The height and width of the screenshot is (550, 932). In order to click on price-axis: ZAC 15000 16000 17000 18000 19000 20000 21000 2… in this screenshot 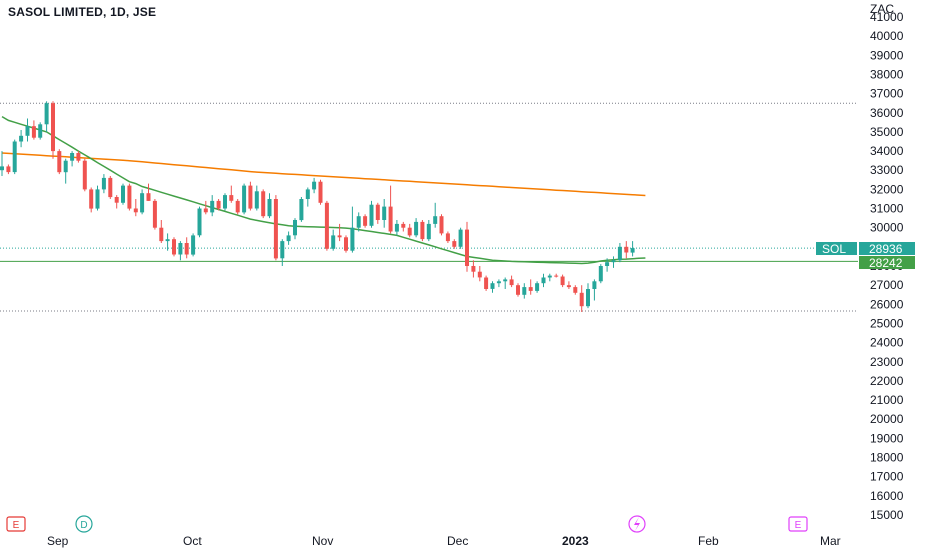, I will do `click(887, 262)`.